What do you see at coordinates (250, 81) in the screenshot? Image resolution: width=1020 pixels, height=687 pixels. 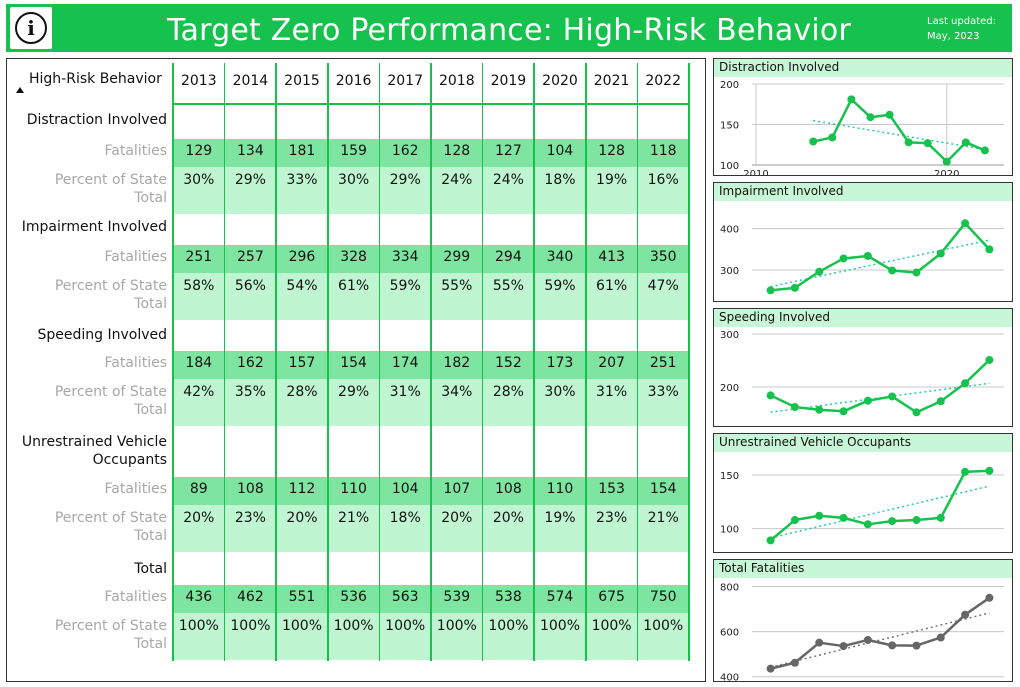 I see `column-header-year: 2014` at bounding box center [250, 81].